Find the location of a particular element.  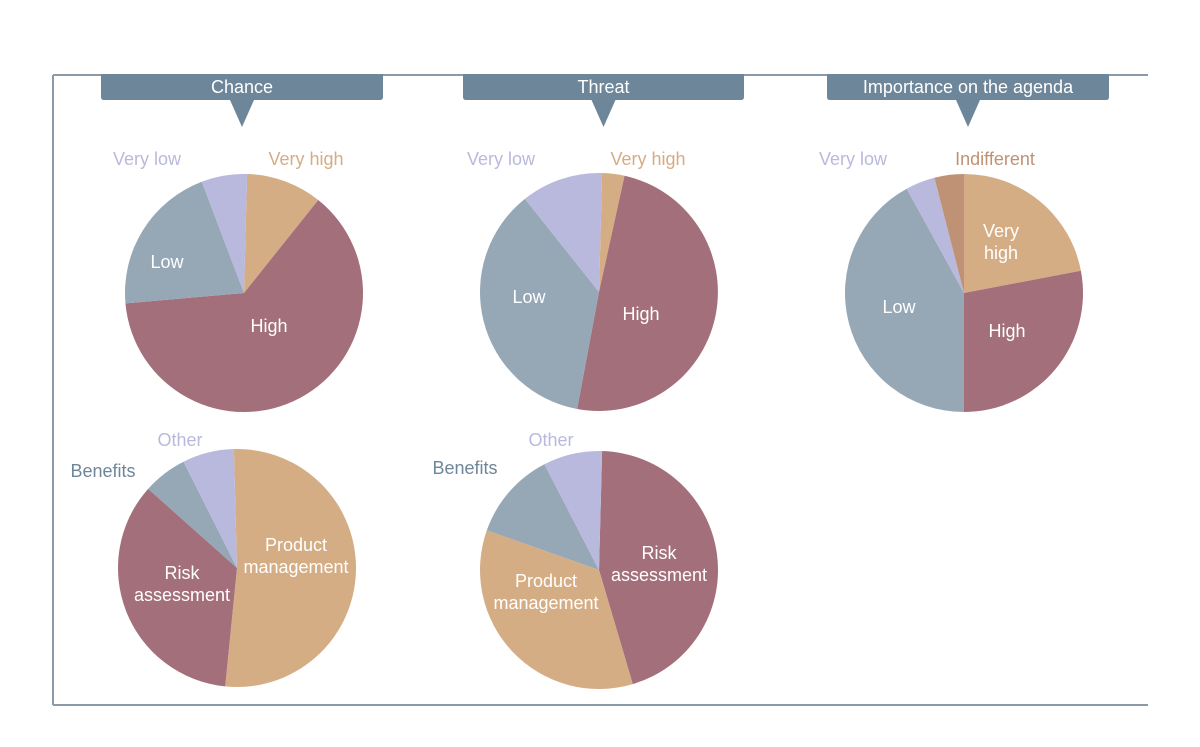

importance-header-text: Importance on the agenda is located at coordinates (968, 87).